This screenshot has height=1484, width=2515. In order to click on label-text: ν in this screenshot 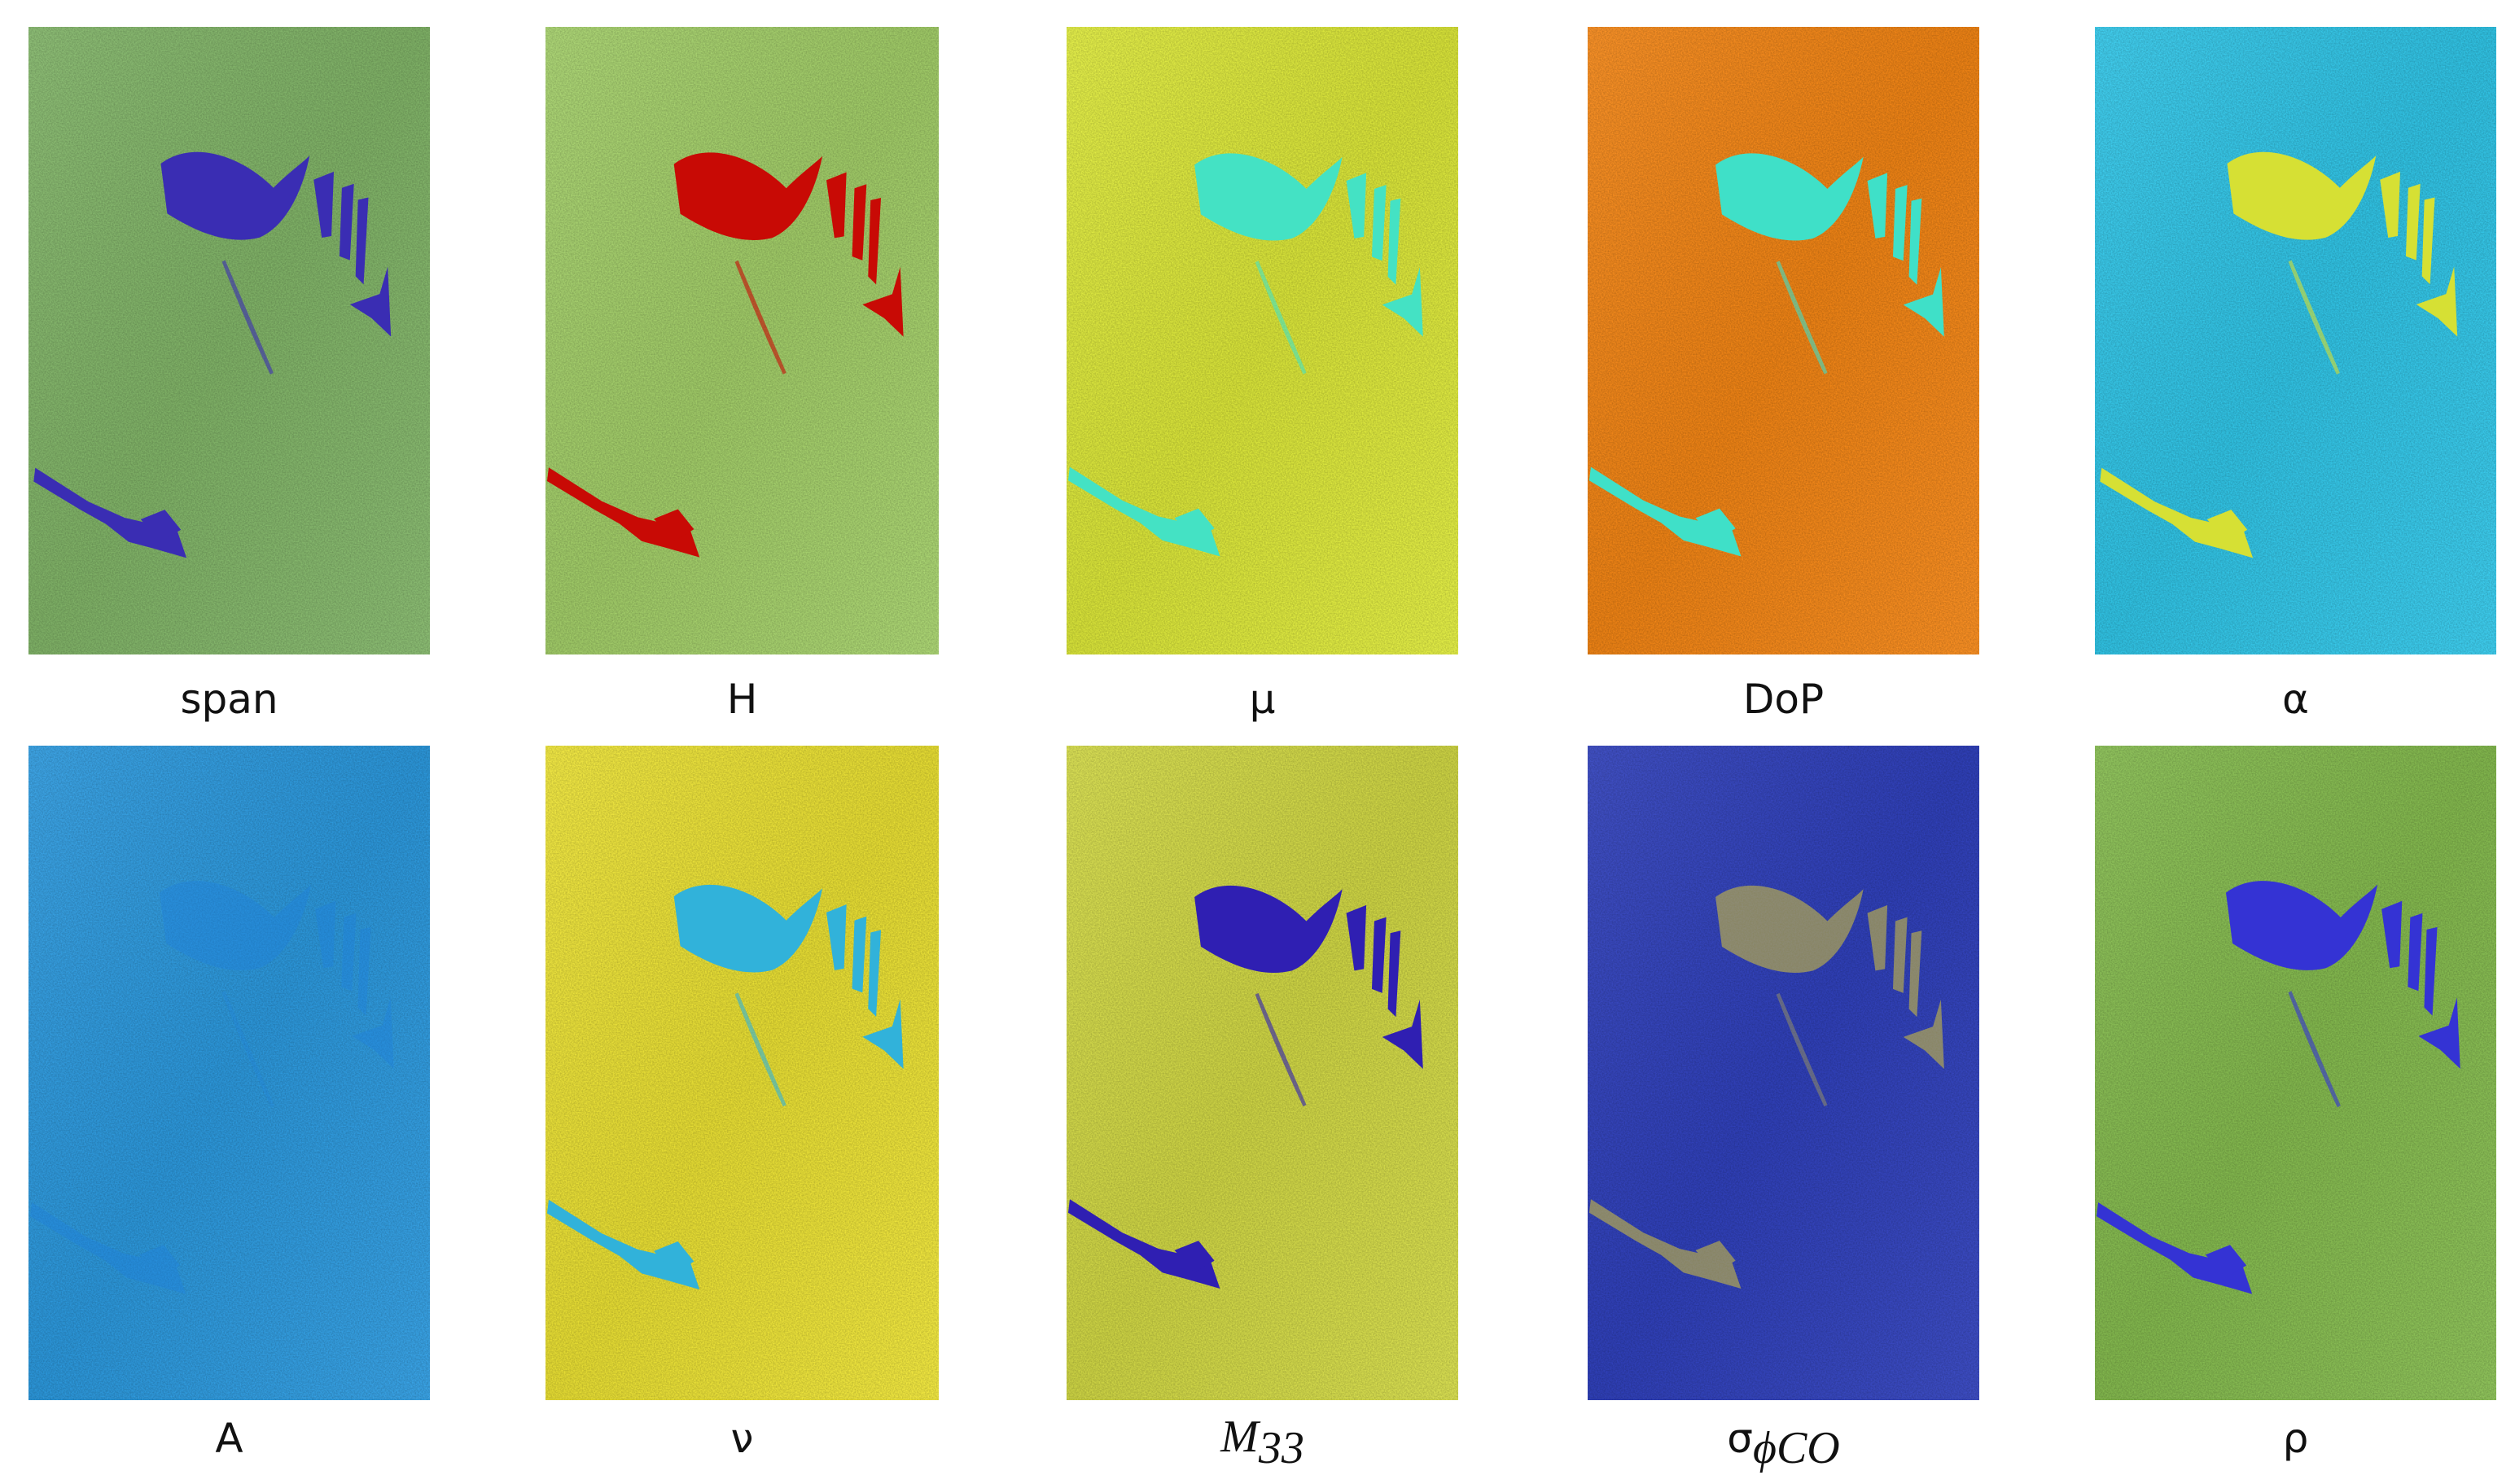, I will do `click(742, 1439)`.